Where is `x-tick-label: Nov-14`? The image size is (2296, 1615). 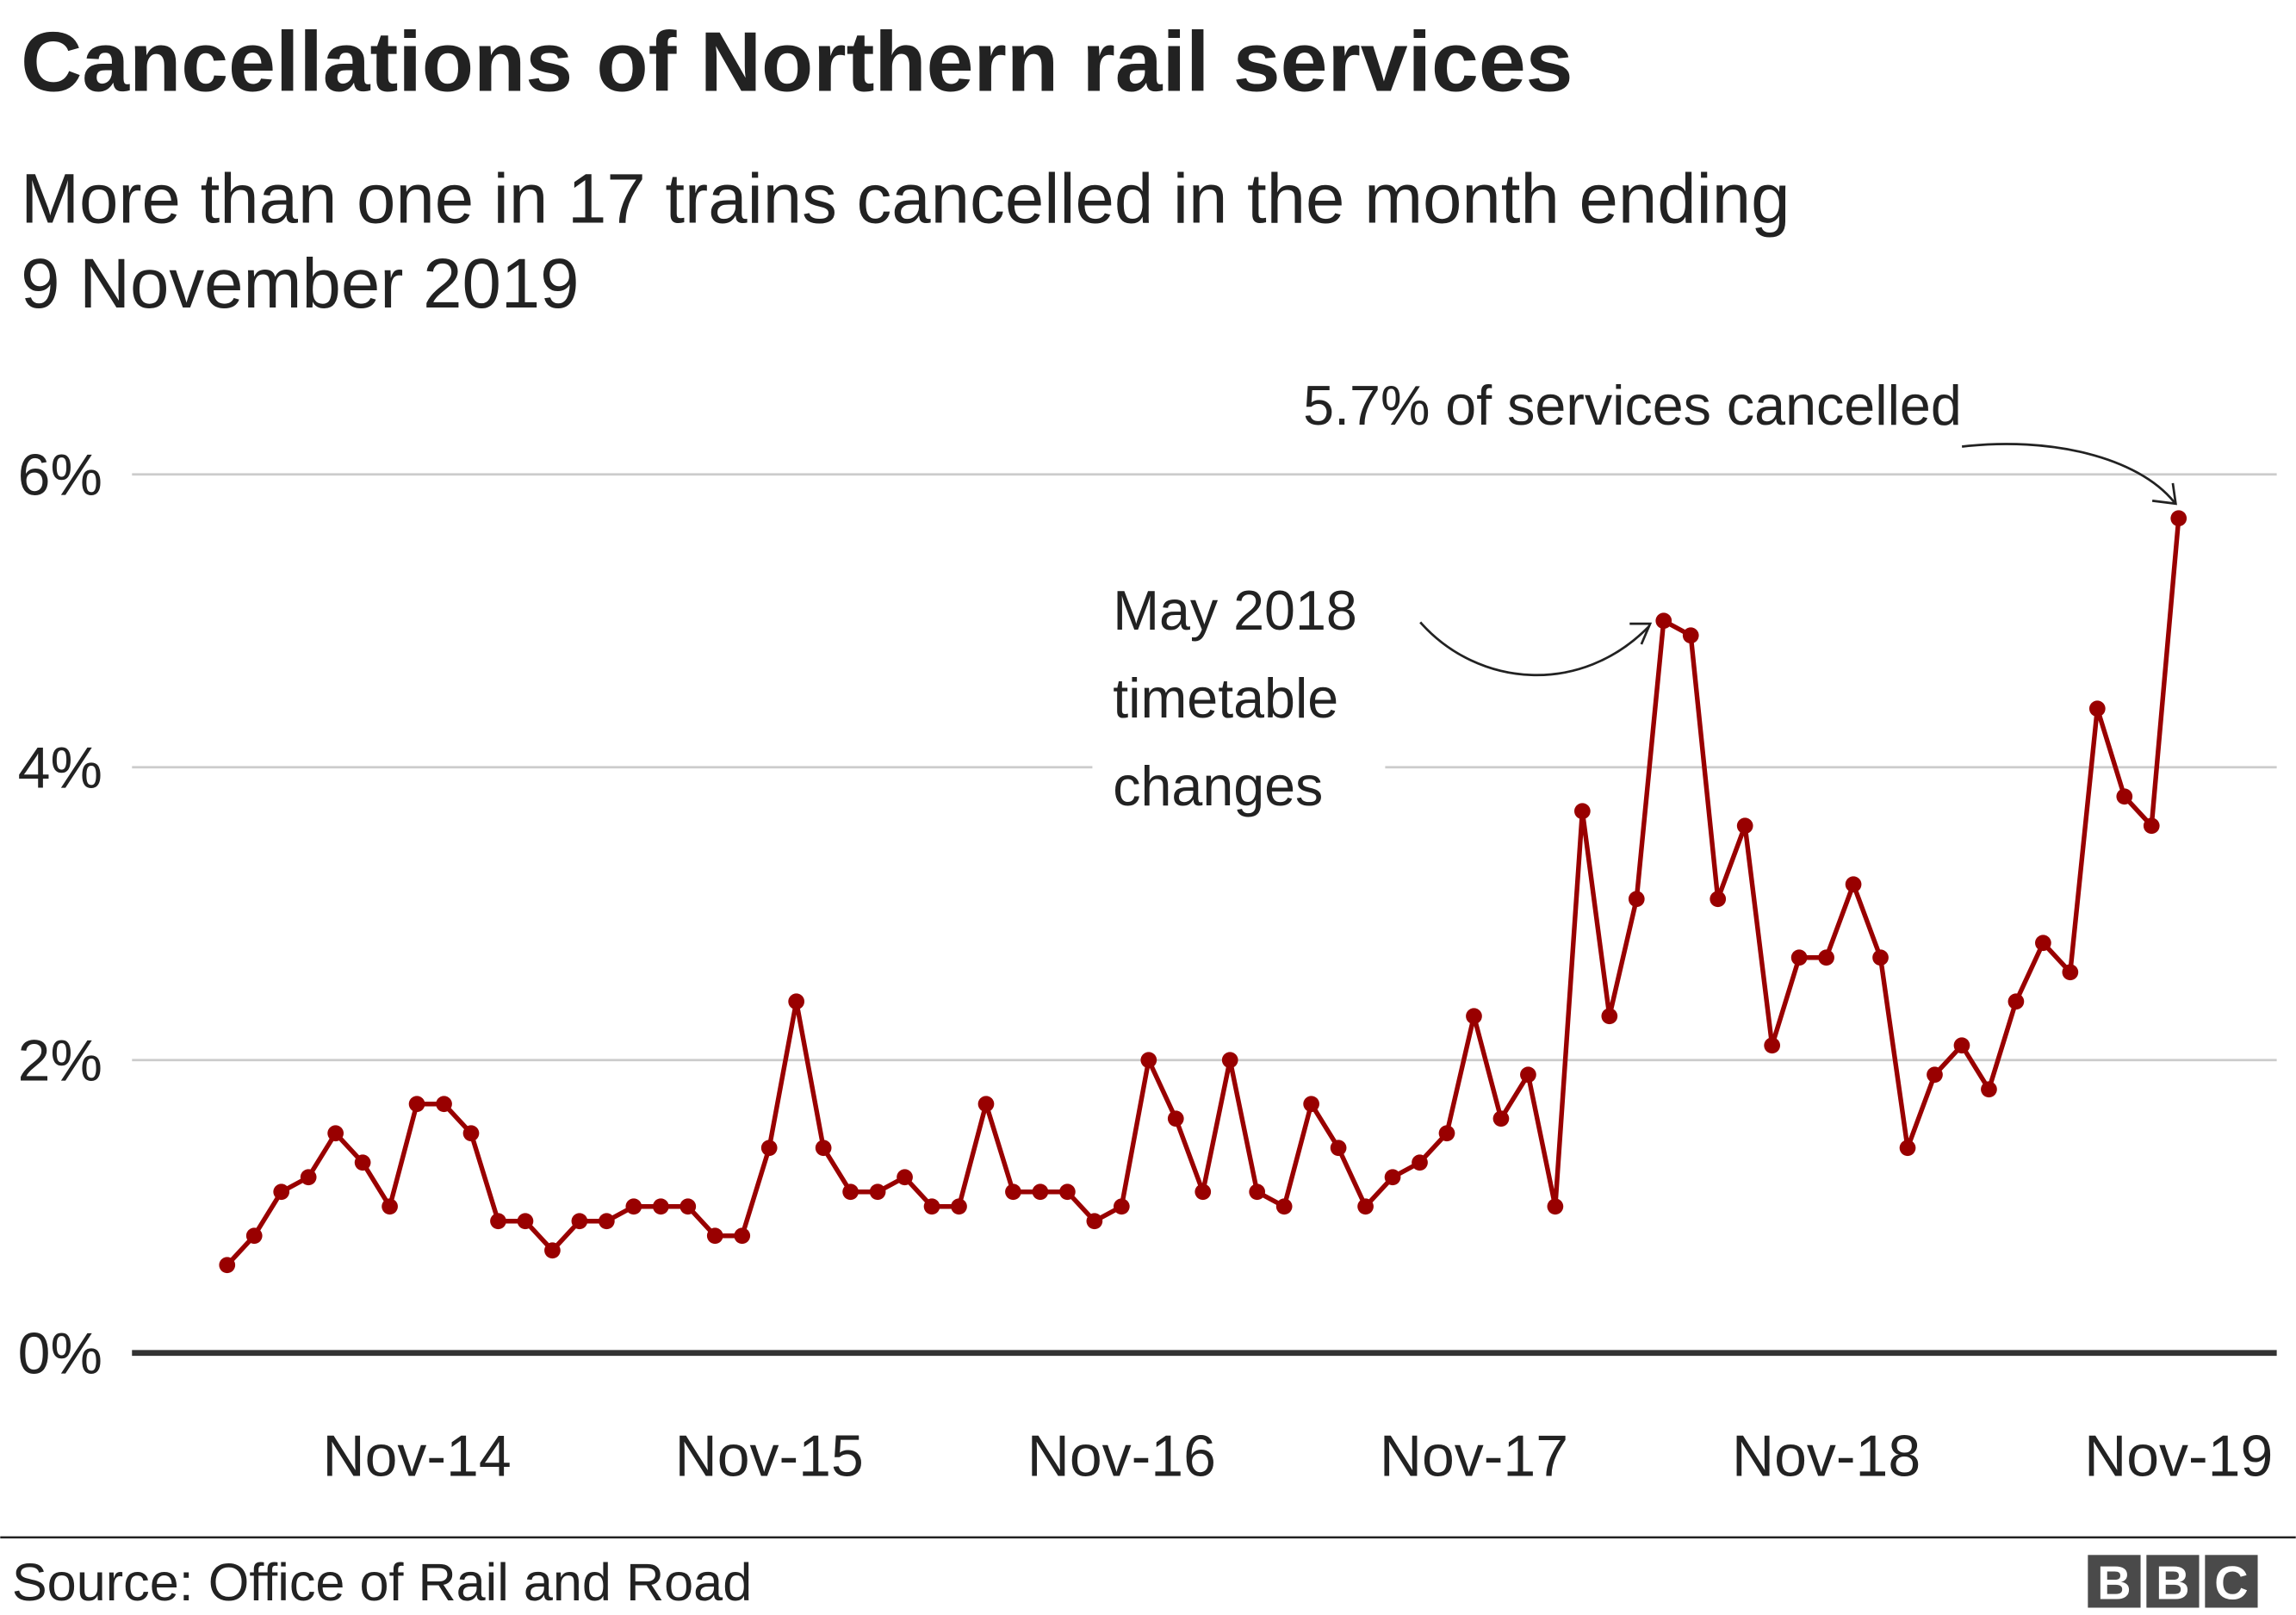
x-tick-label: Nov-14 is located at coordinates (416, 1456).